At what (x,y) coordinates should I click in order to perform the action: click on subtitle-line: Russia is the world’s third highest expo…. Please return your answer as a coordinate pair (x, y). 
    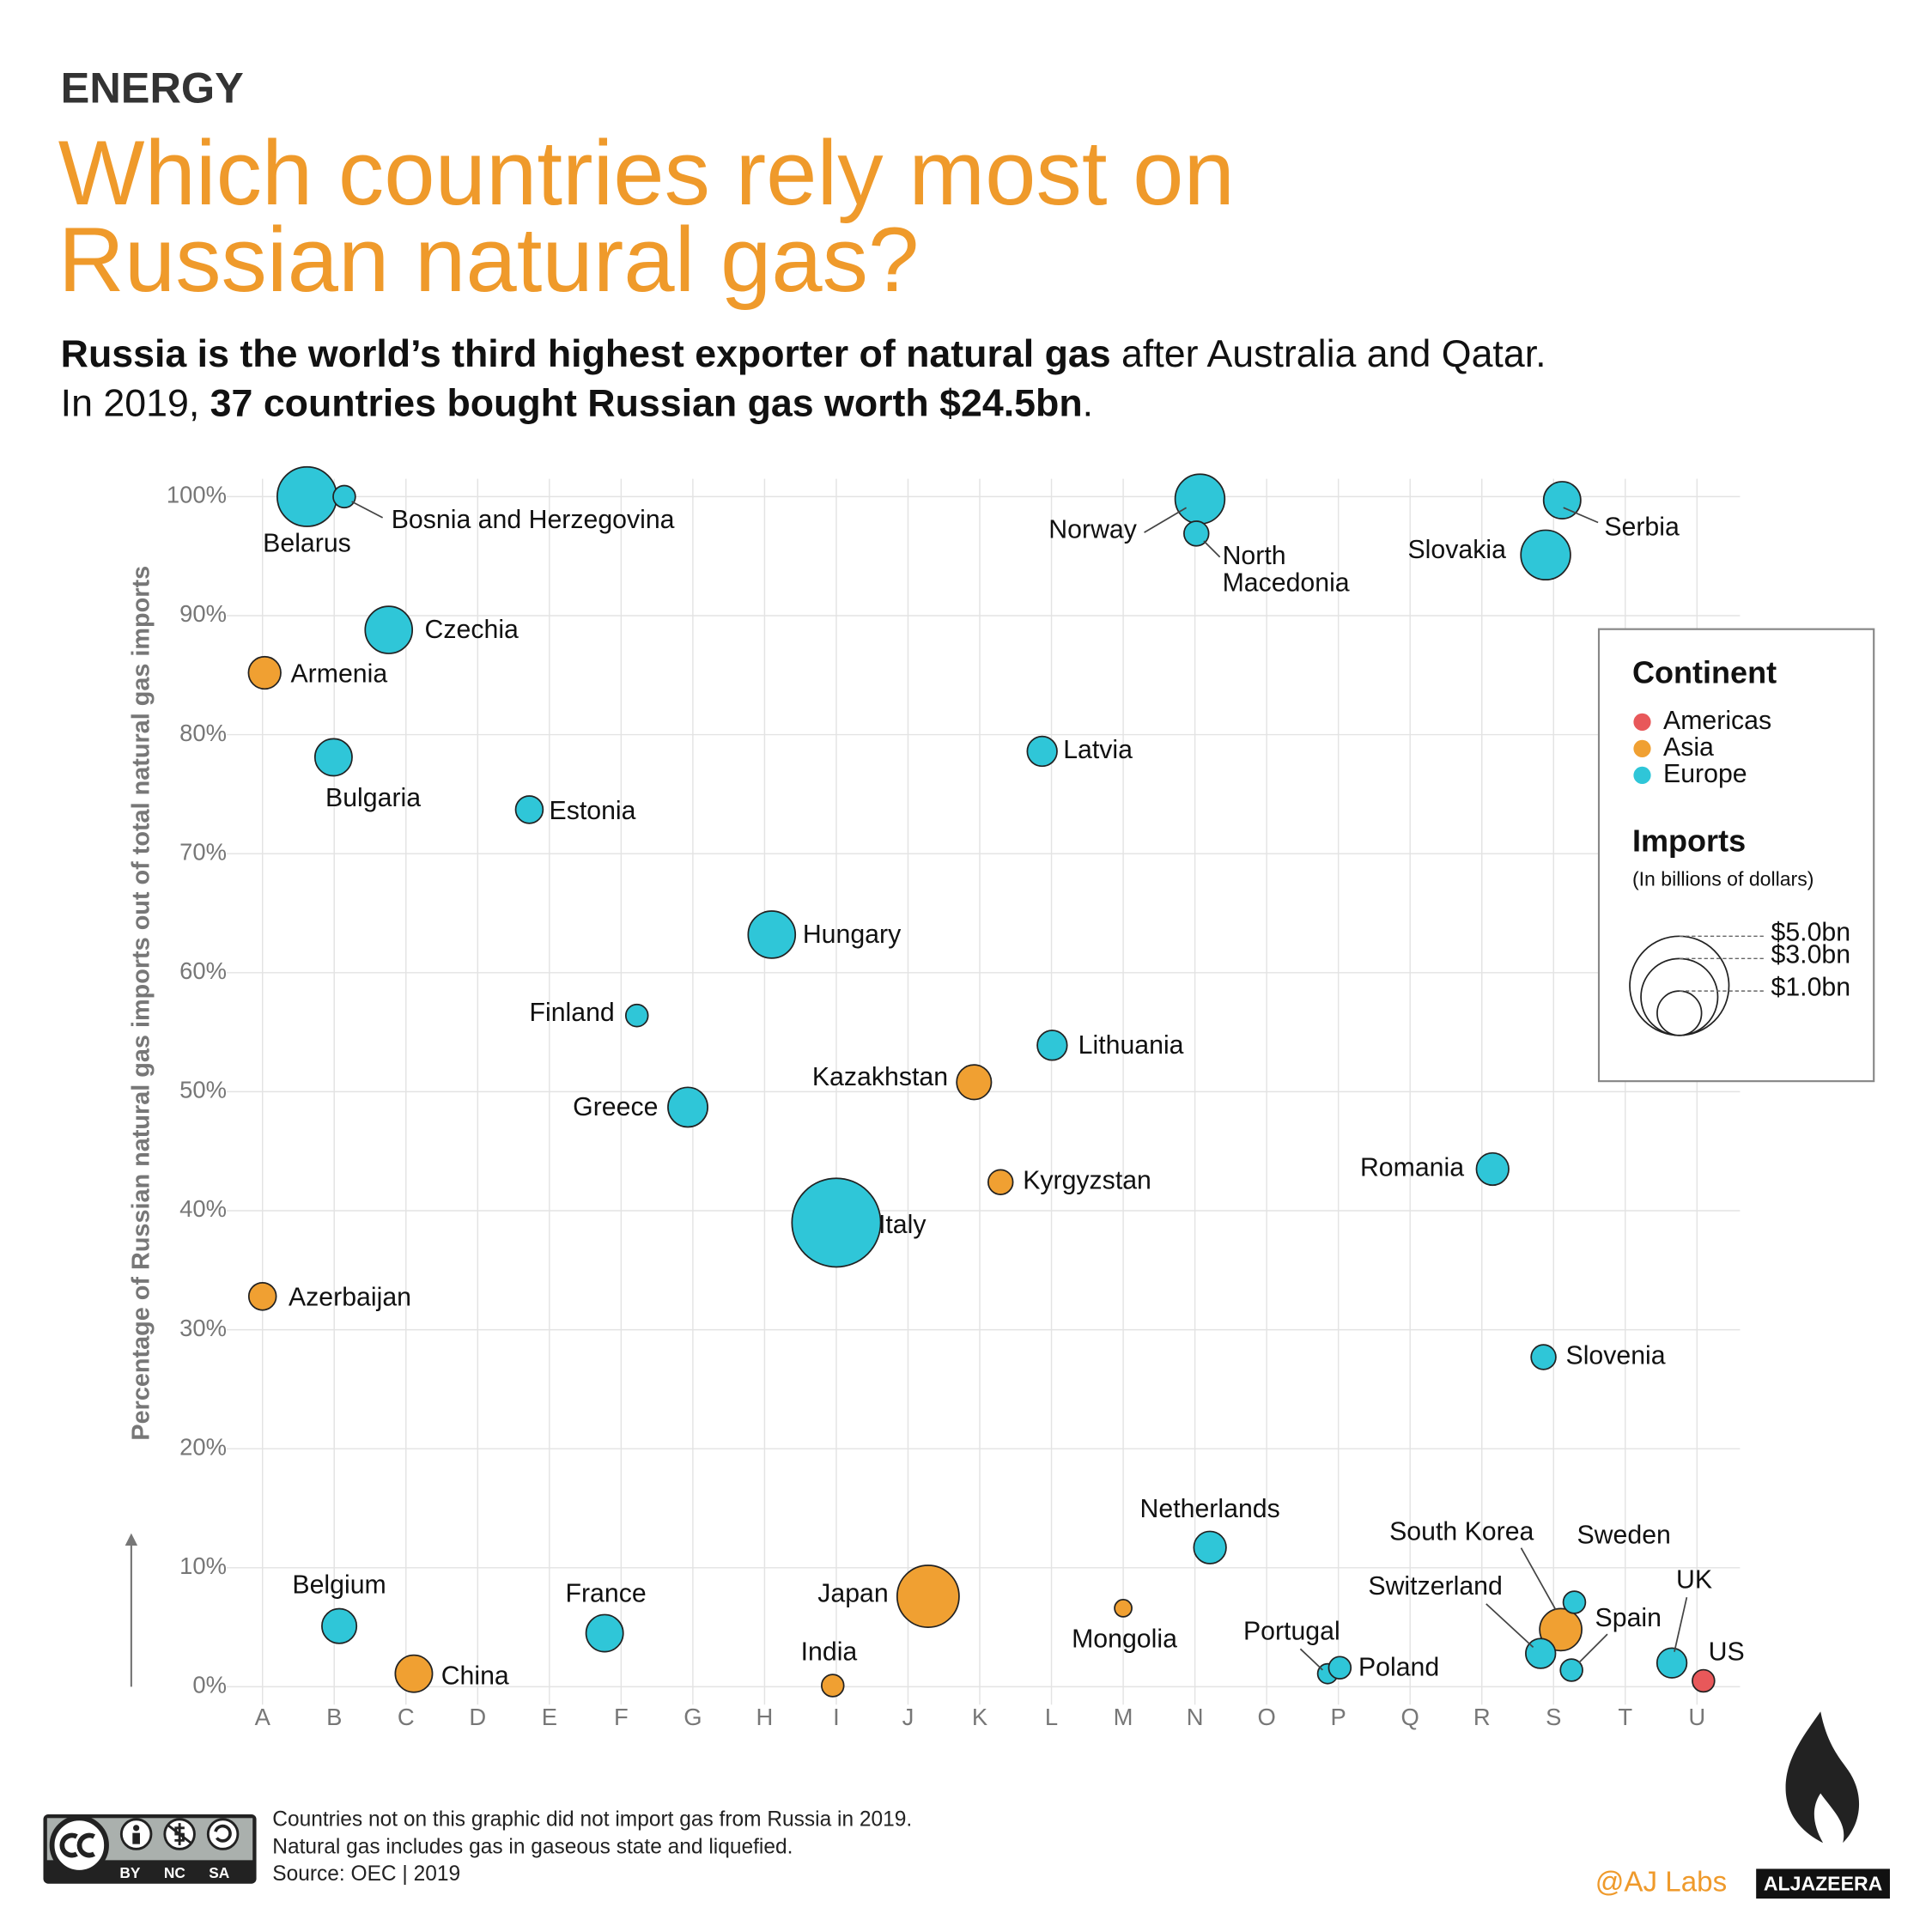
    Looking at the image, I should click on (803, 354).